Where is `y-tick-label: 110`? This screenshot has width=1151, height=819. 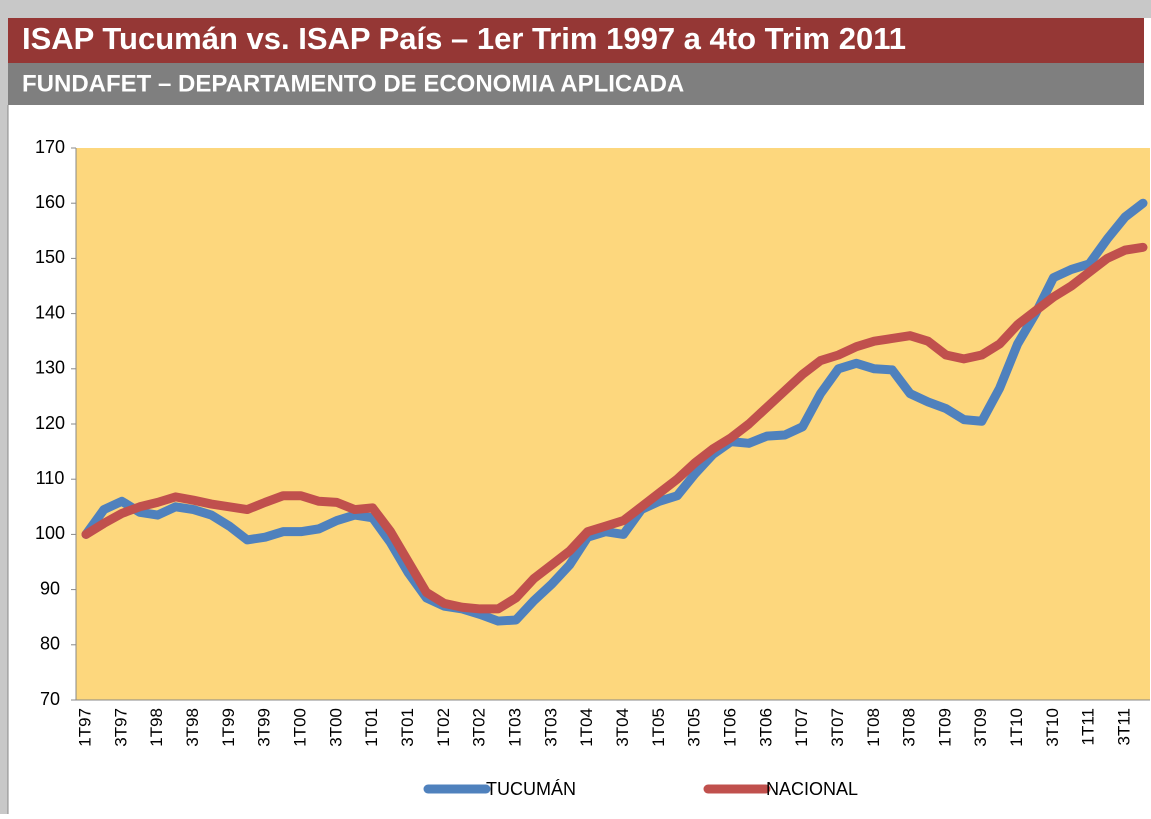 y-tick-label: 110 is located at coordinates (50, 478).